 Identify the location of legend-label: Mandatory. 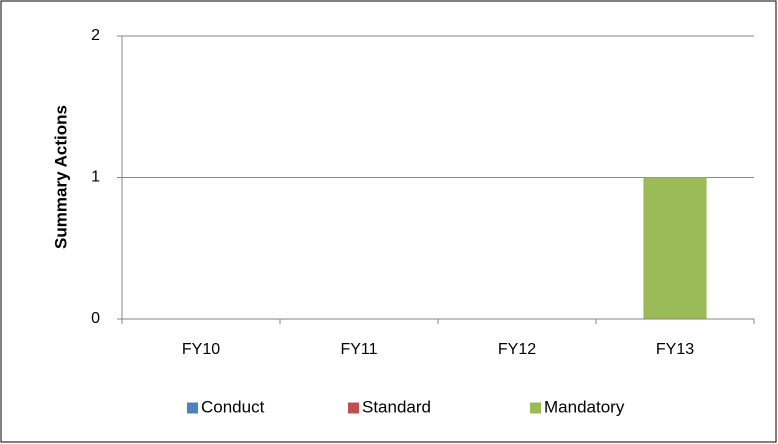
(584, 406).